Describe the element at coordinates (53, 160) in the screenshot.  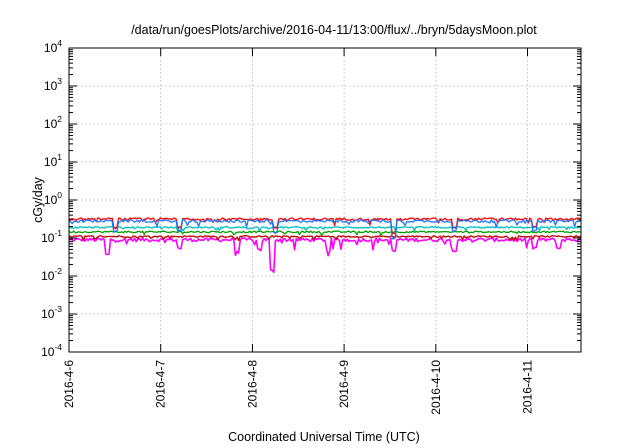
I see `y-tick-label: 10¹` at that location.